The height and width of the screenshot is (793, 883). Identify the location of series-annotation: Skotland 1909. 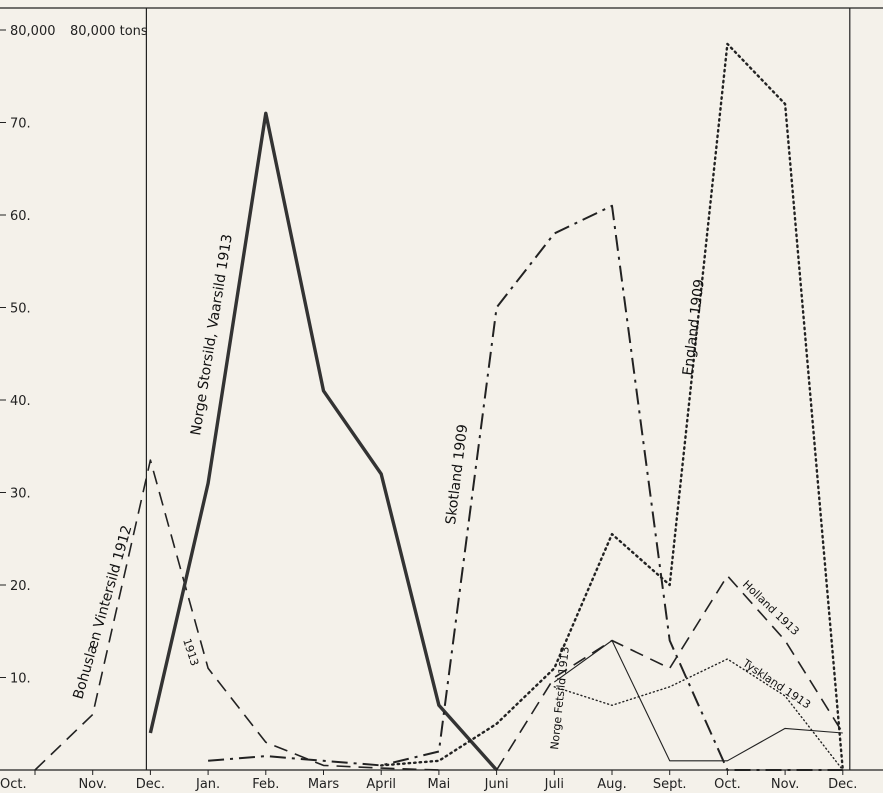
(457, 474).